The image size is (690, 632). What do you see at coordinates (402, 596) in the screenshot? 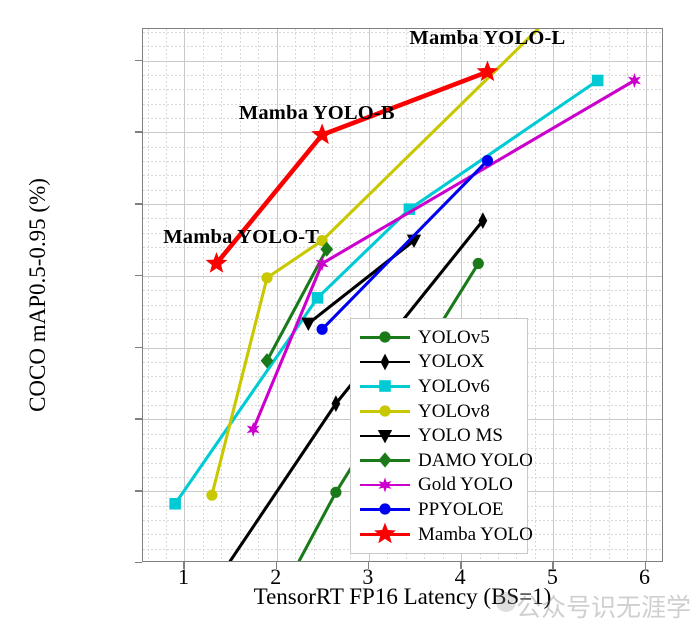
I see `x-axis-label: TensorRT FP16 Latency (BS=1)` at bounding box center [402, 596].